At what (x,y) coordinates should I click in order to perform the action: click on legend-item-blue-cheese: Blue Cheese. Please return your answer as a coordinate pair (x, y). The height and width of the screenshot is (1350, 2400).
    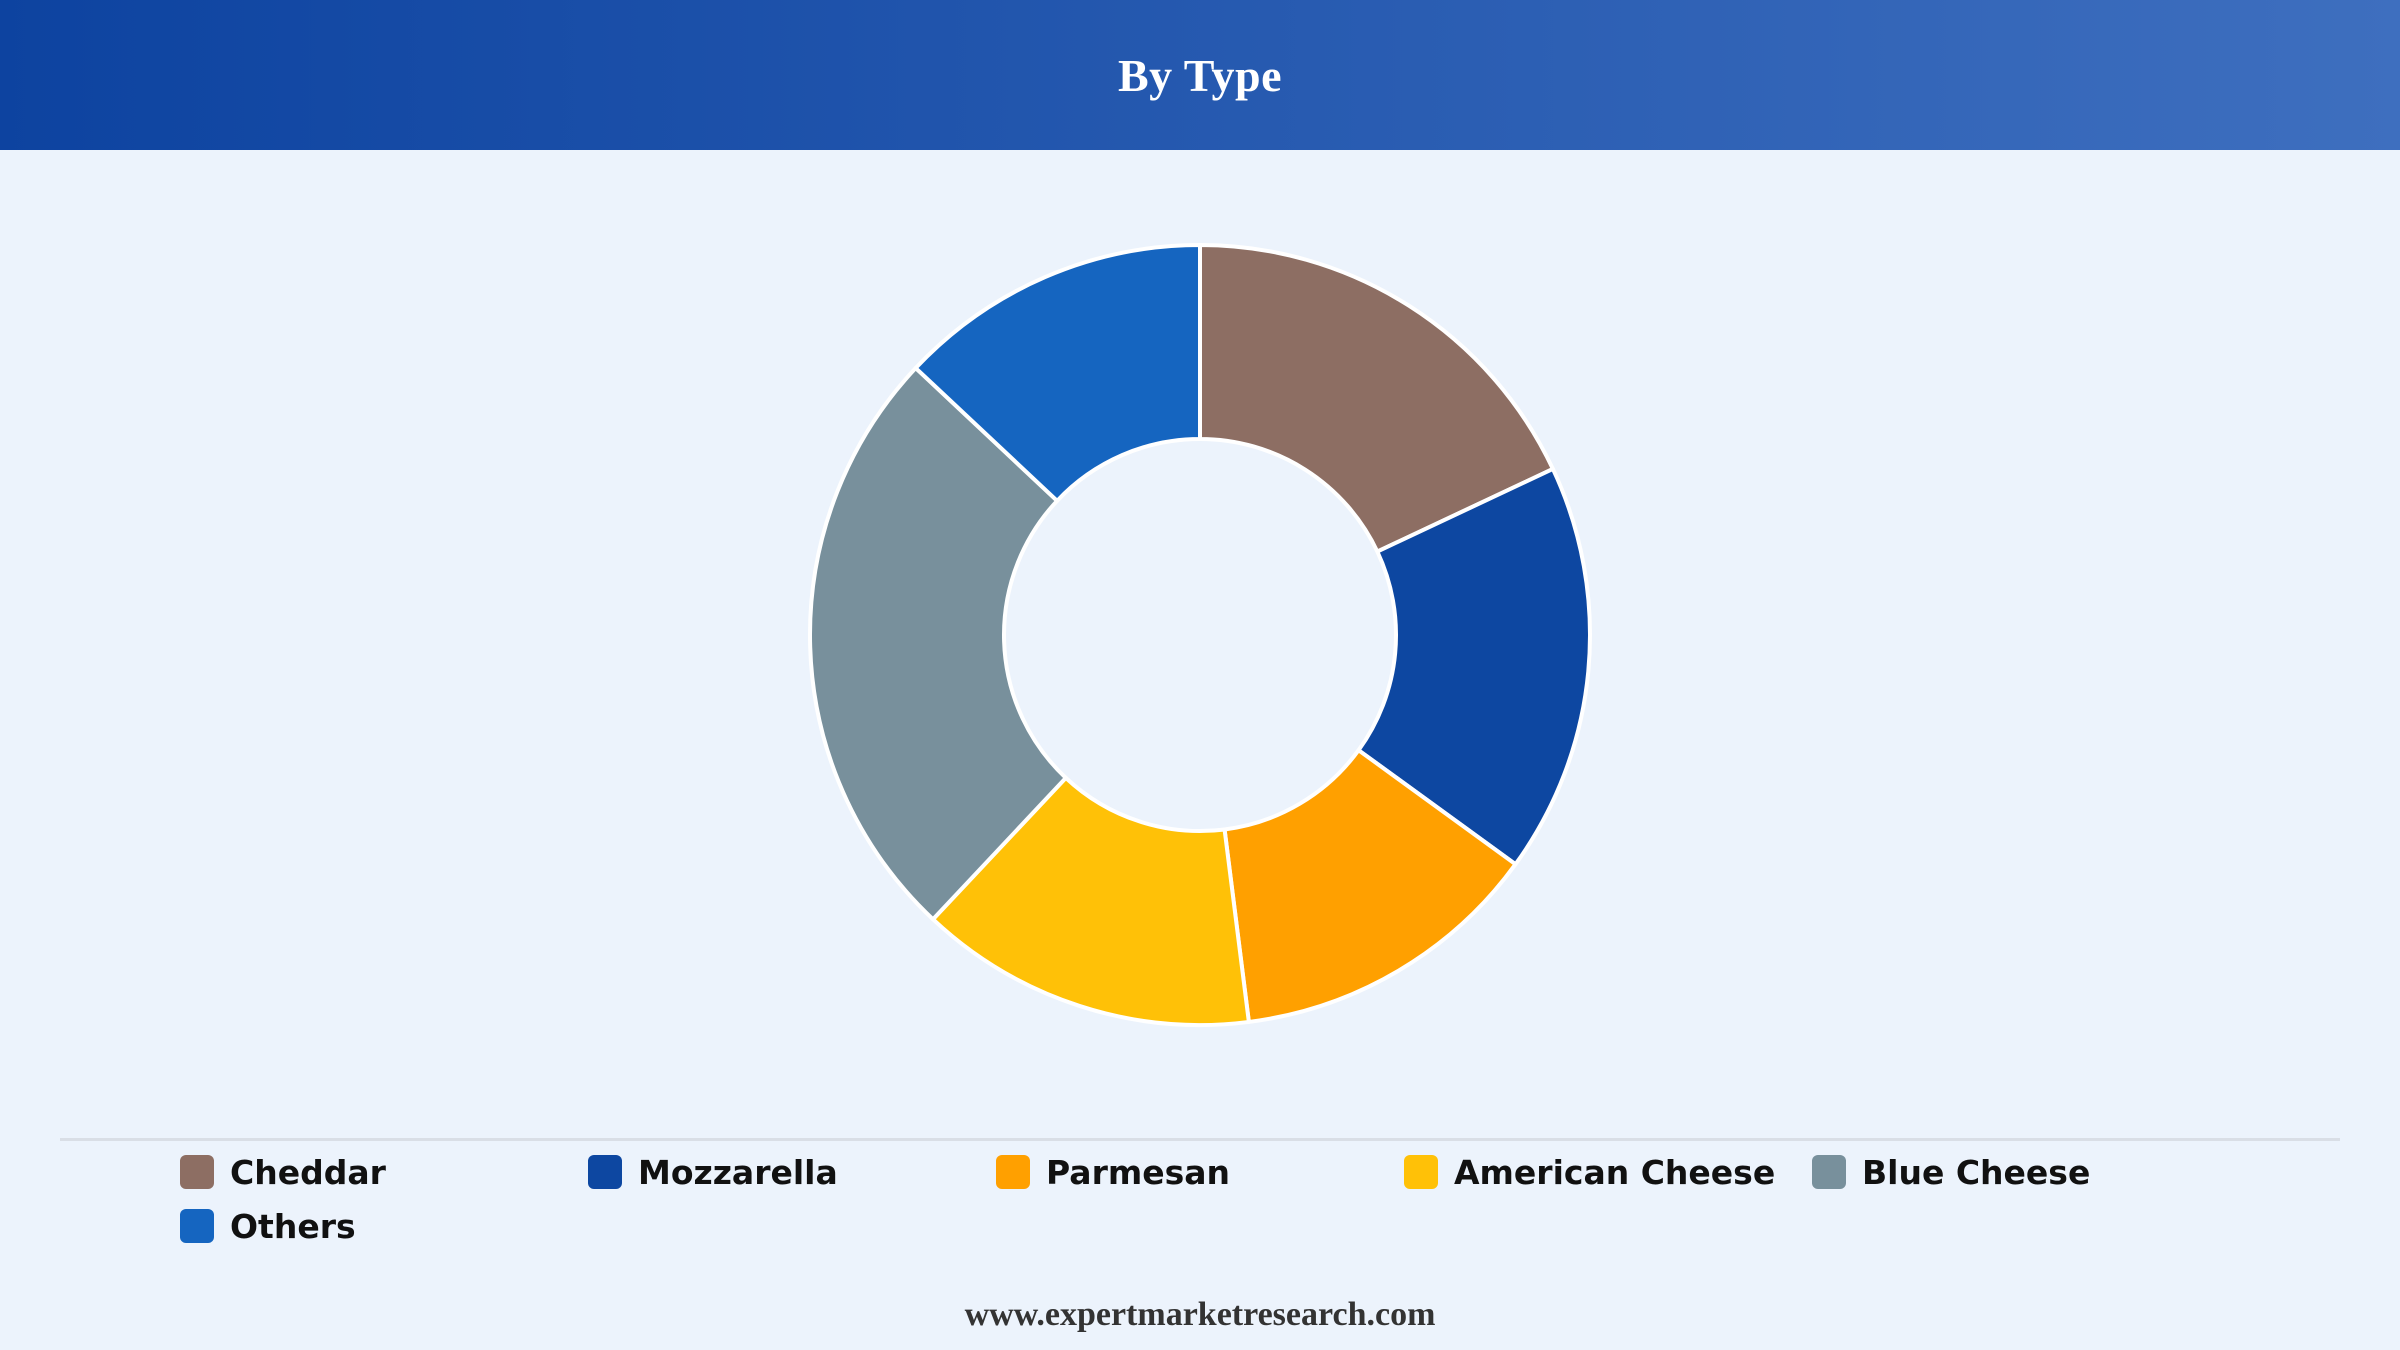
    Looking at the image, I should click on (2016, 1172).